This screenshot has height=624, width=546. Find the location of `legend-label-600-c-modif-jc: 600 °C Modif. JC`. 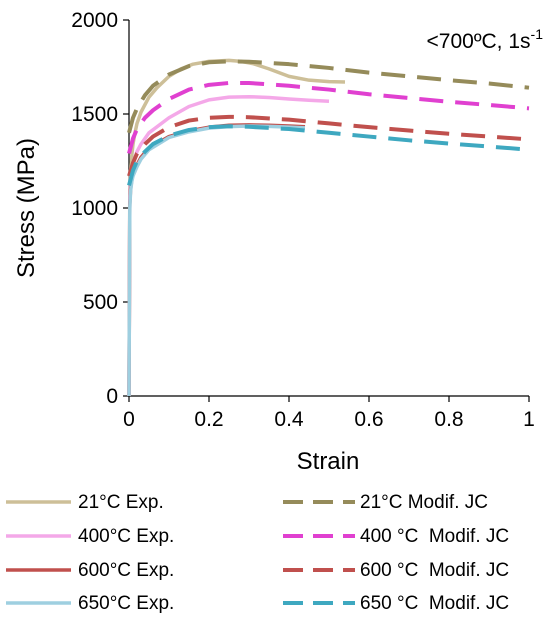

legend-label-600-c-modif-jc: 600 °C Modif. JC is located at coordinates (434, 570).